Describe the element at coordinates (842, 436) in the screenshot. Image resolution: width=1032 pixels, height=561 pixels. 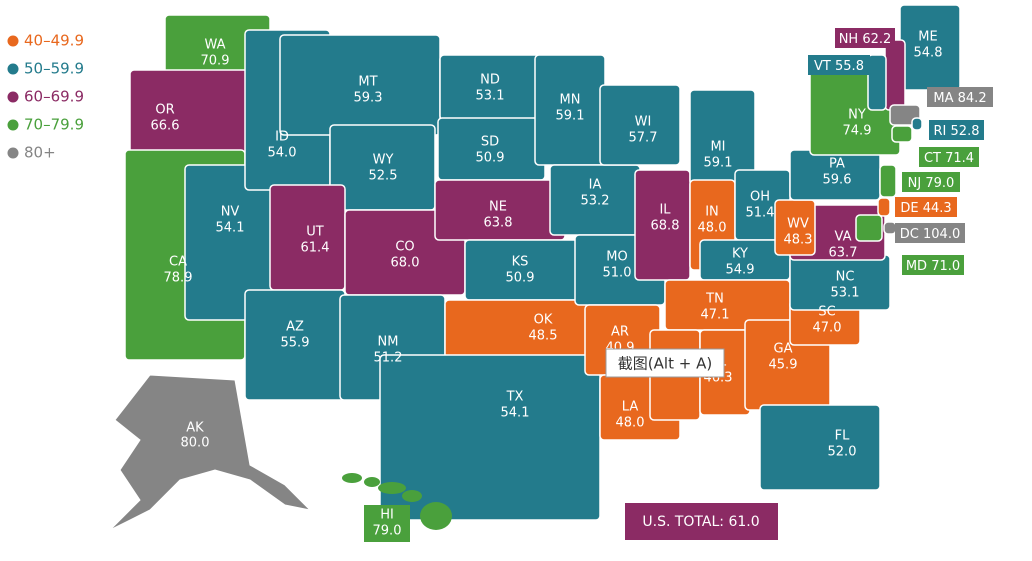
I see `state-label: FL` at that location.